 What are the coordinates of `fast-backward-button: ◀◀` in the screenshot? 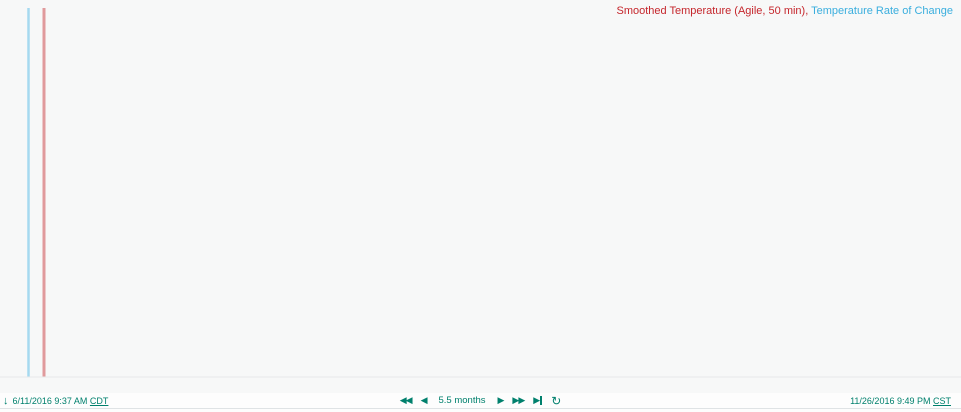 It's located at (406, 400).